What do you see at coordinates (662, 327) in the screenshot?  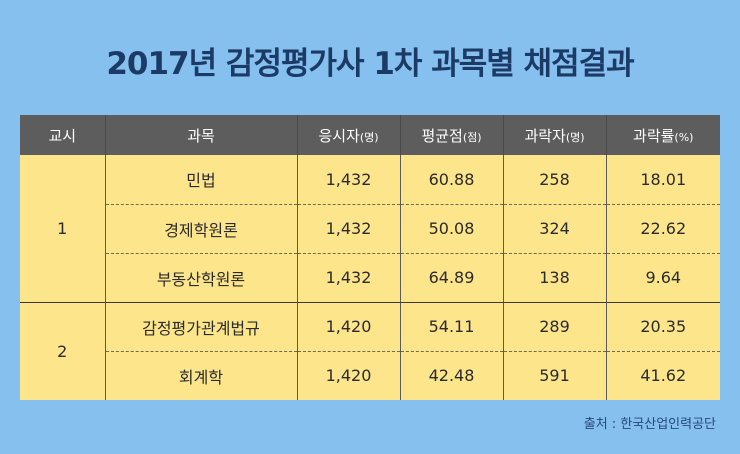 I see `fail-rate-cell: 20.35` at bounding box center [662, 327].